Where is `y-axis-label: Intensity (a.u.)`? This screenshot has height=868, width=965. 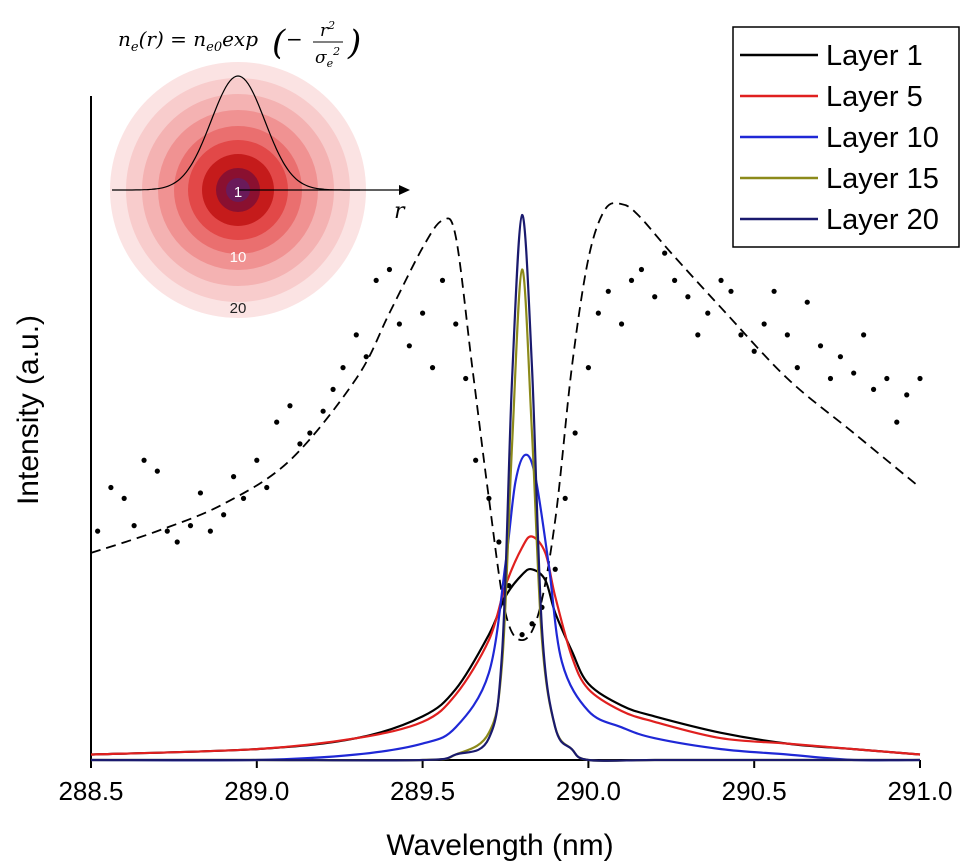 y-axis-label: Intensity (a.u.) is located at coordinates (28, 410).